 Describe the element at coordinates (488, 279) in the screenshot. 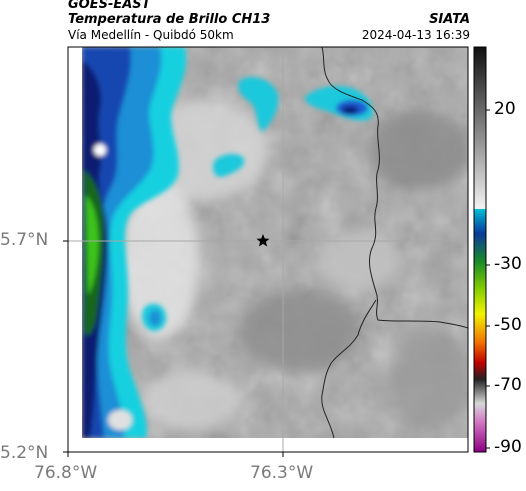

I see `colorbar-tick-marks` at that location.